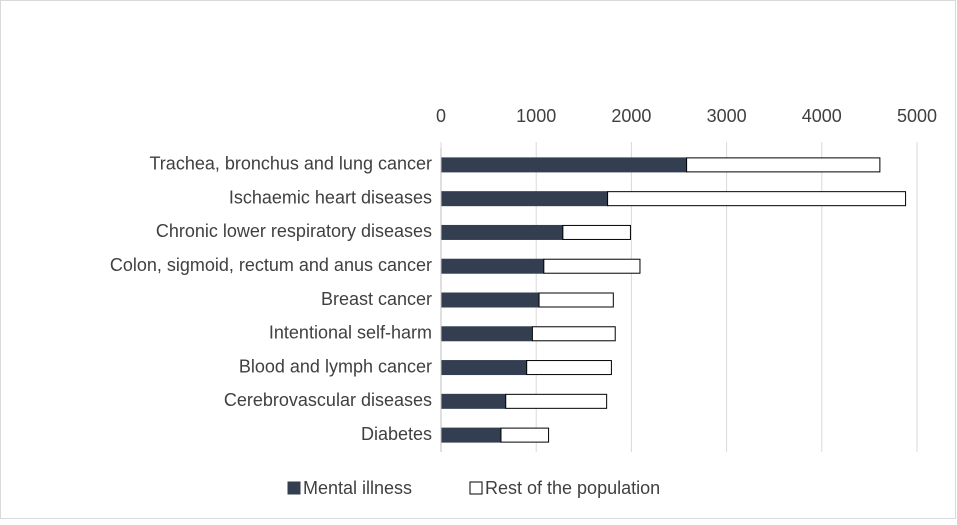 The height and width of the screenshot is (525, 957). Describe the element at coordinates (271, 265) in the screenshot. I see `y-tick-label: Colon, sigmoid, rectum and anus cancer` at that location.